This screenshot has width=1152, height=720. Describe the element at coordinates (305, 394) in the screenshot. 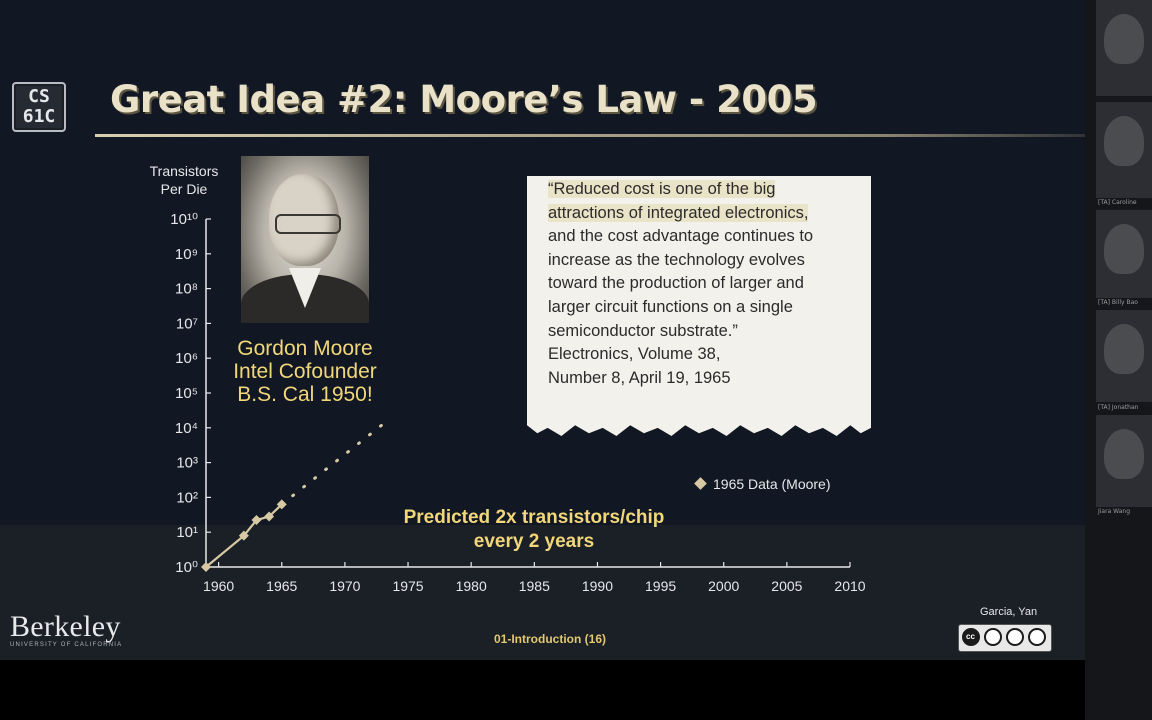

I see `caption-line-degree: B.S. Cal 1950!` at that location.